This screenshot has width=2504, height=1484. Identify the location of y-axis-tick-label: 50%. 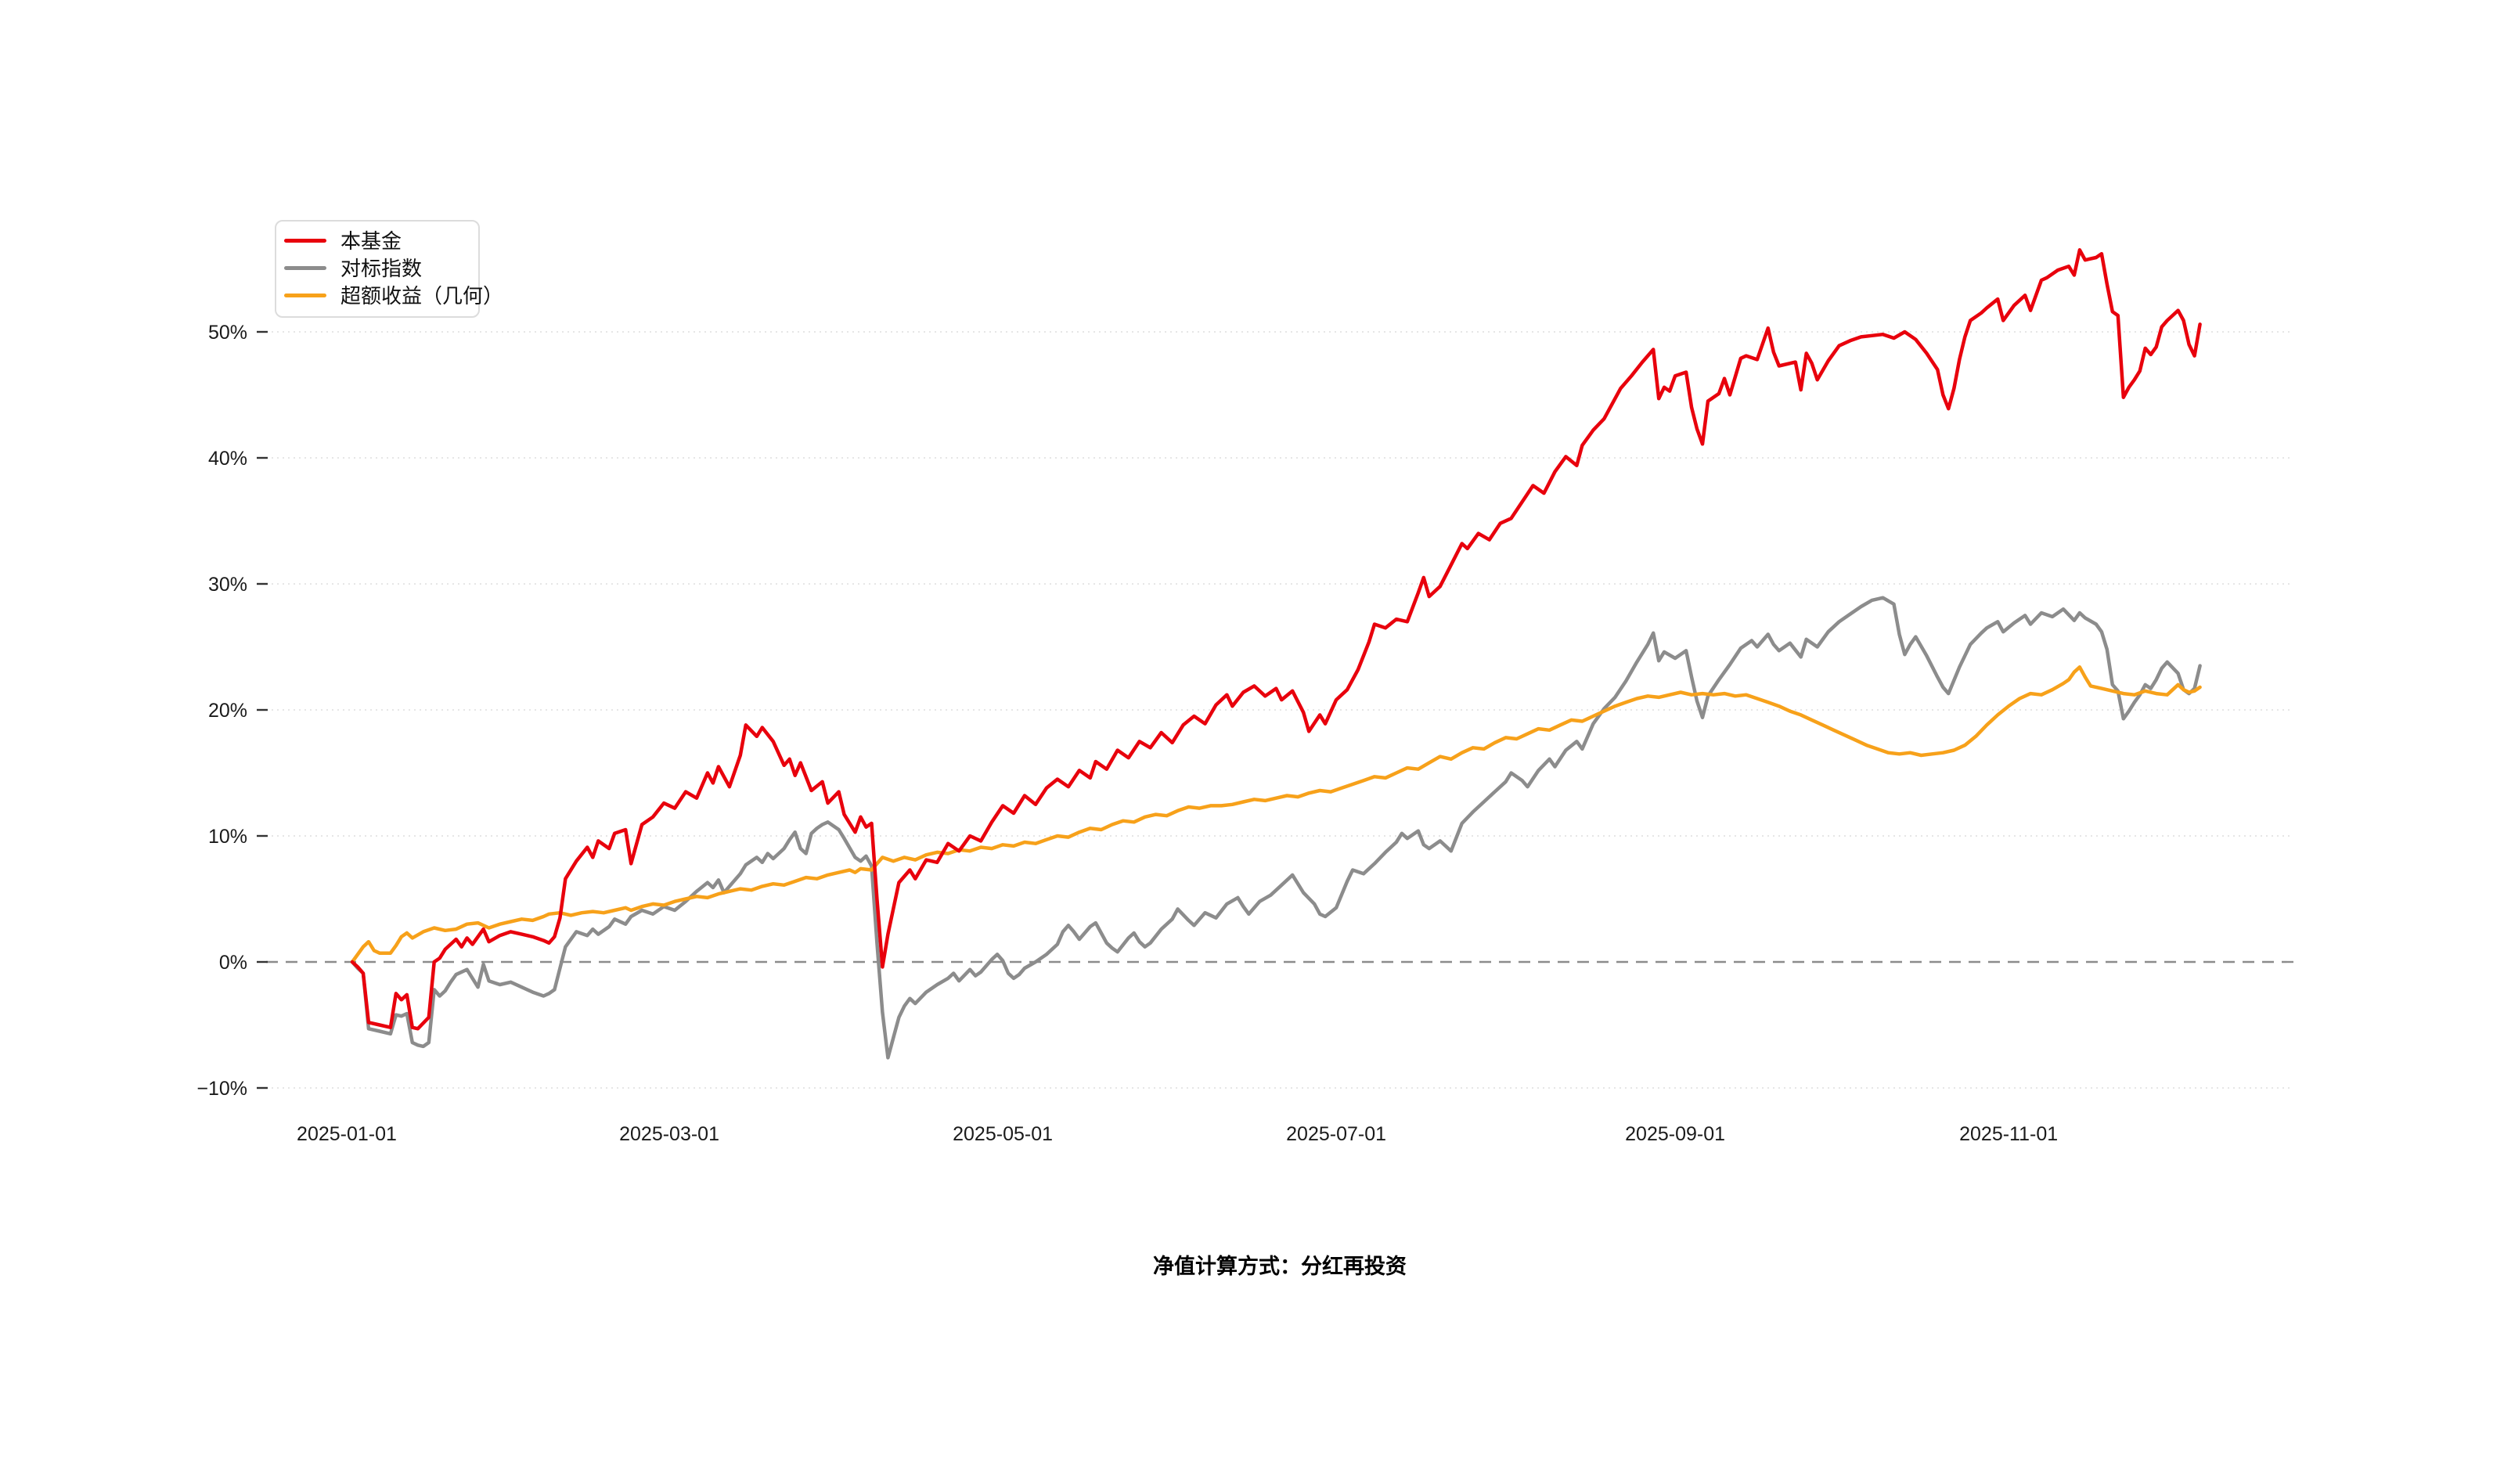
(227, 333).